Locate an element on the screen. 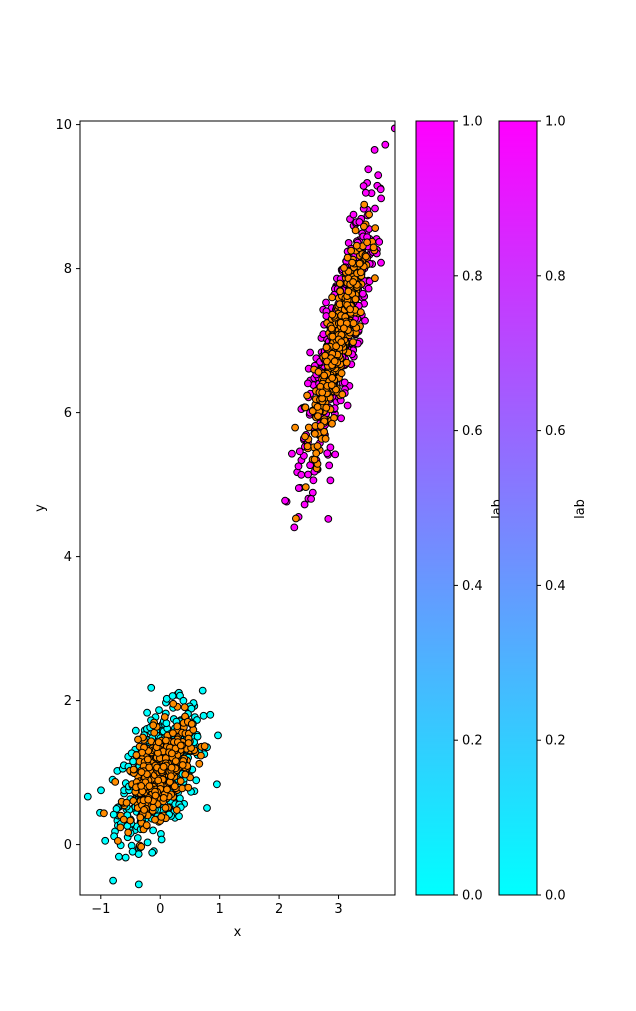 The height and width of the screenshot is (1011, 636). x-tick-label: 2 is located at coordinates (279, 909).